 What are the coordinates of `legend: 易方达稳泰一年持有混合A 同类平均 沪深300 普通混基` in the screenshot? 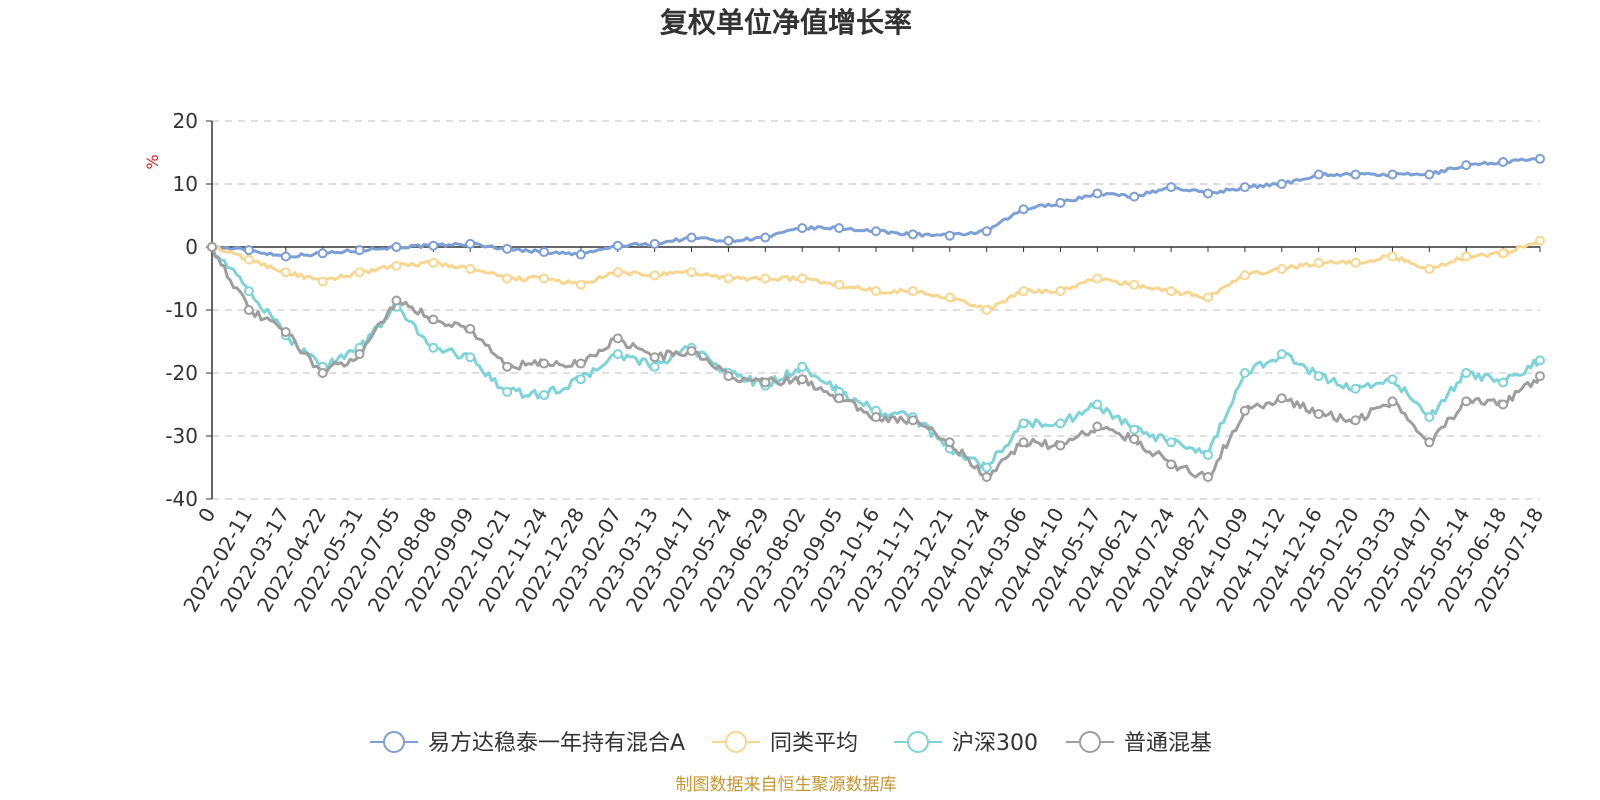 It's located at (791, 743).